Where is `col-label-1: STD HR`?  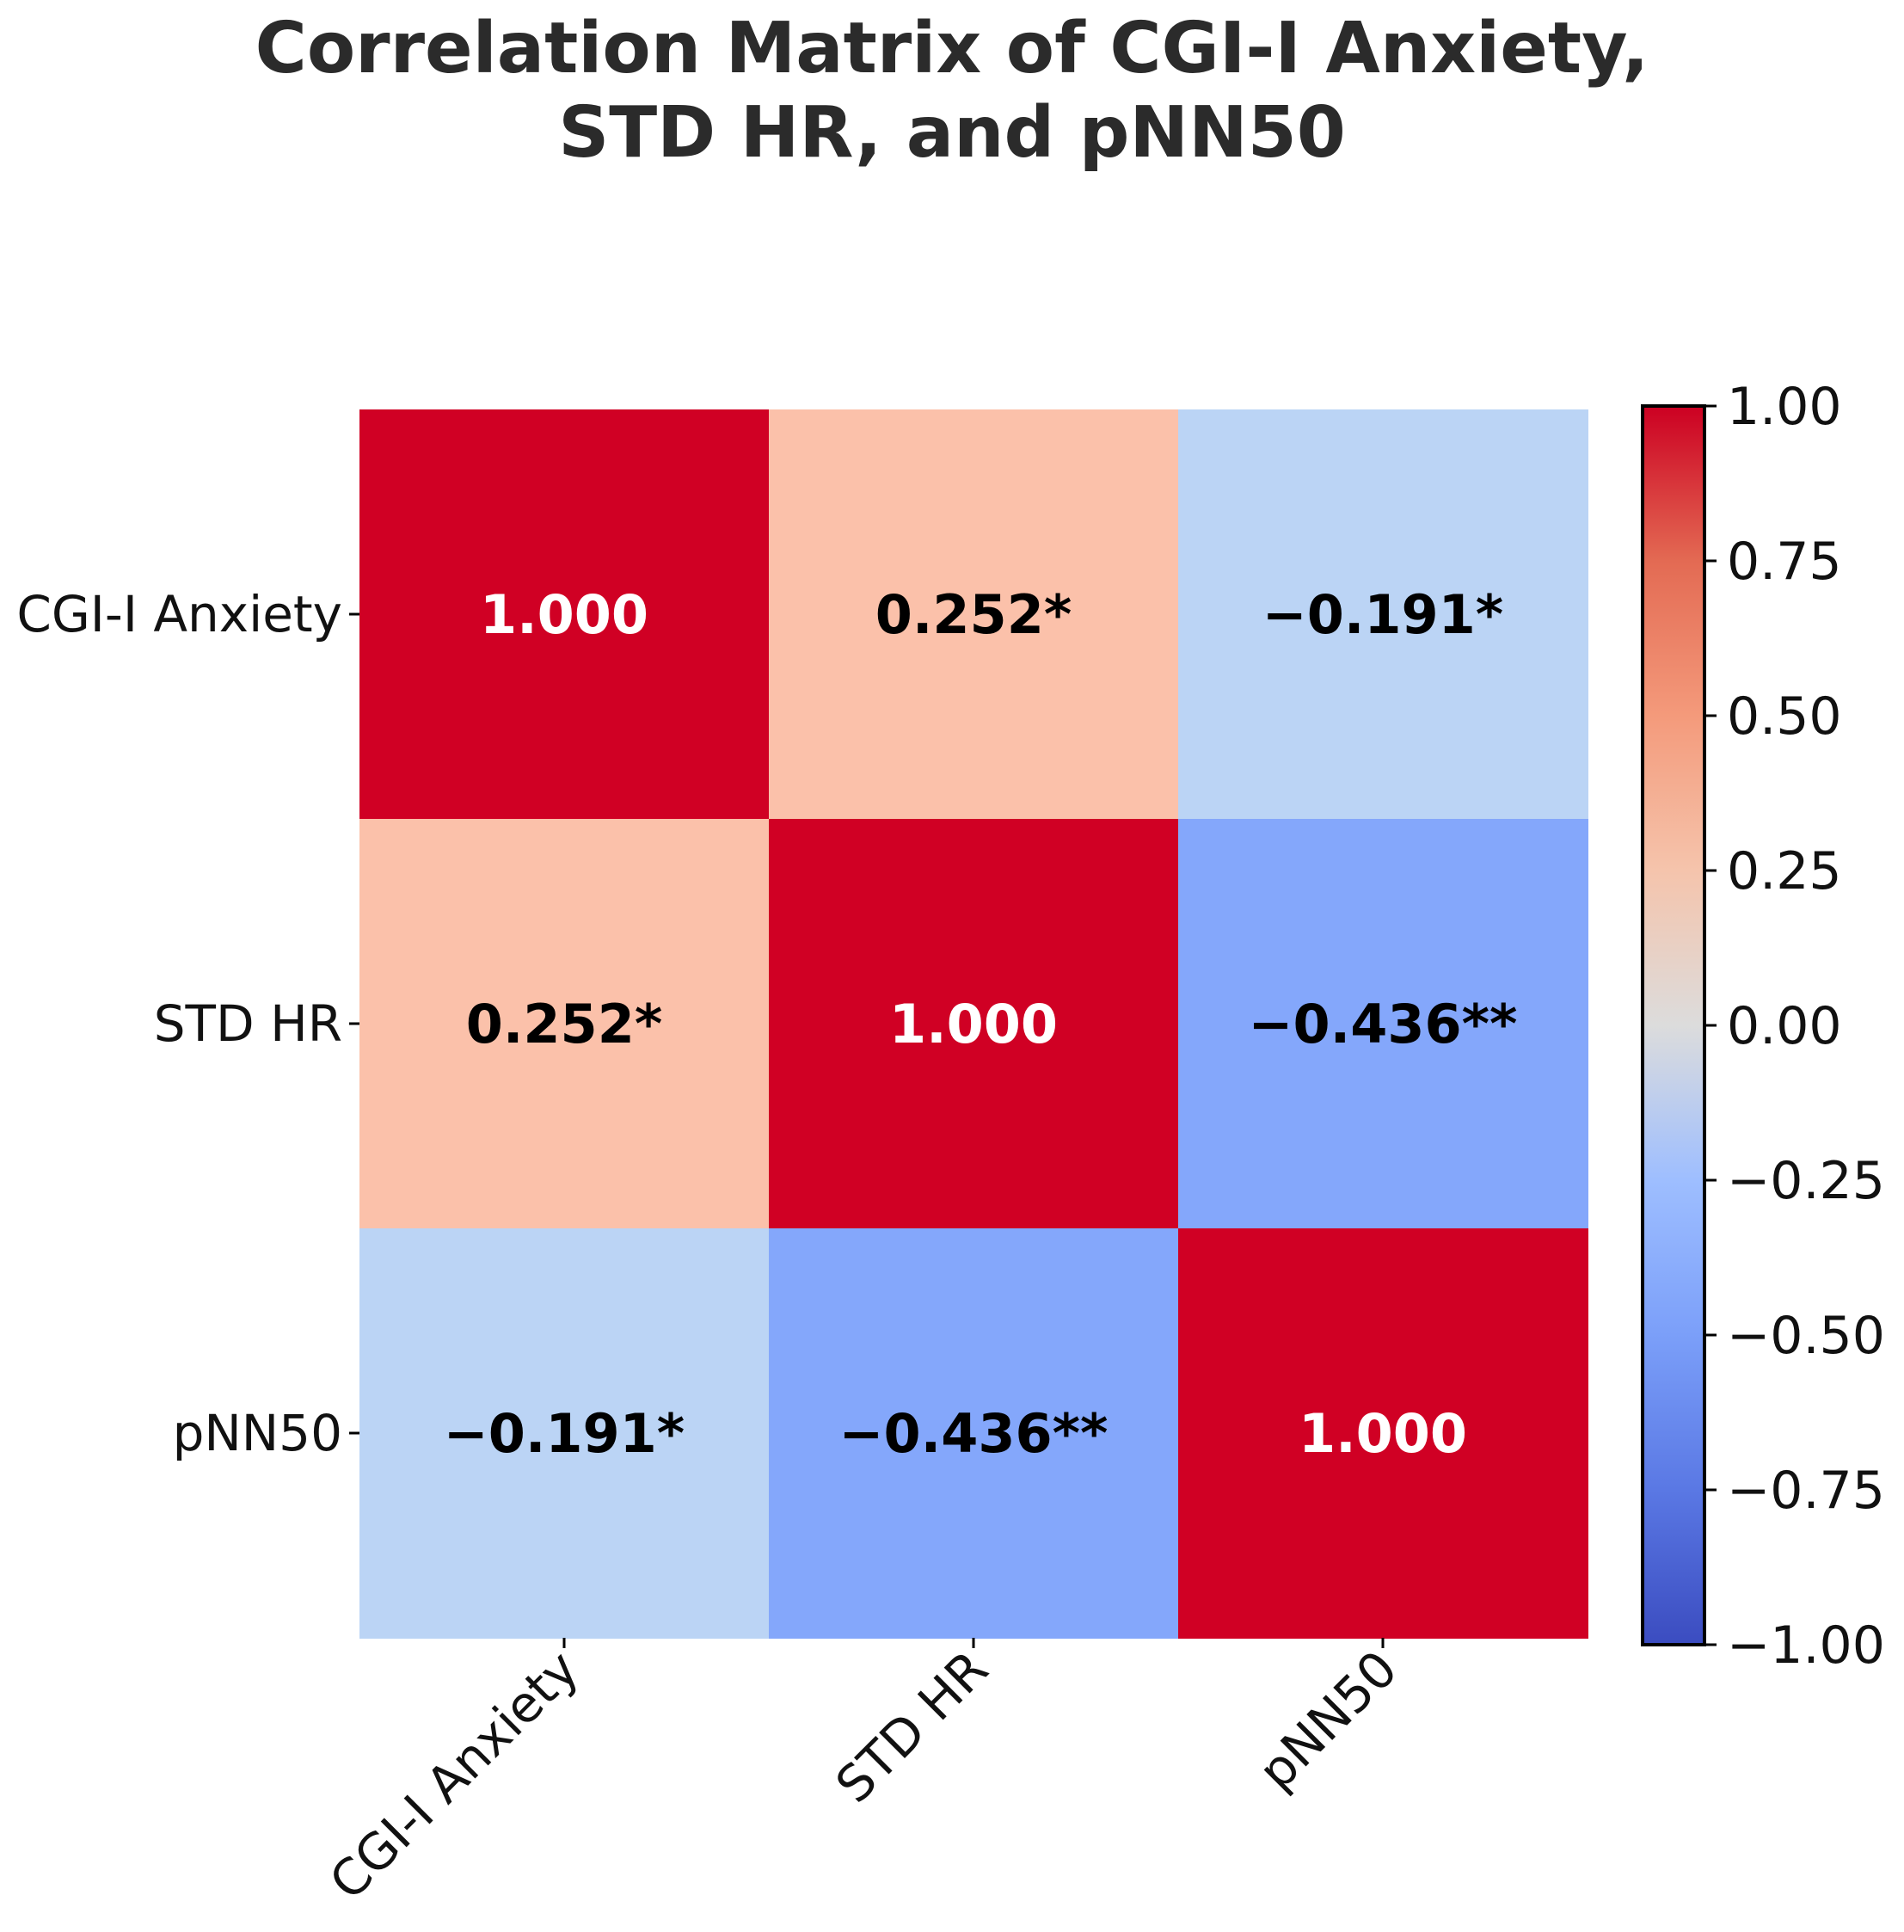 col-label-1: STD HR is located at coordinates (912, 1727).